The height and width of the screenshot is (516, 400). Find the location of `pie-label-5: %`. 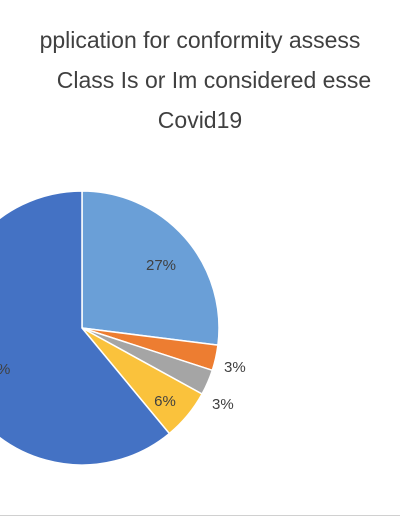

pie-label-5: % is located at coordinates (5, 369).